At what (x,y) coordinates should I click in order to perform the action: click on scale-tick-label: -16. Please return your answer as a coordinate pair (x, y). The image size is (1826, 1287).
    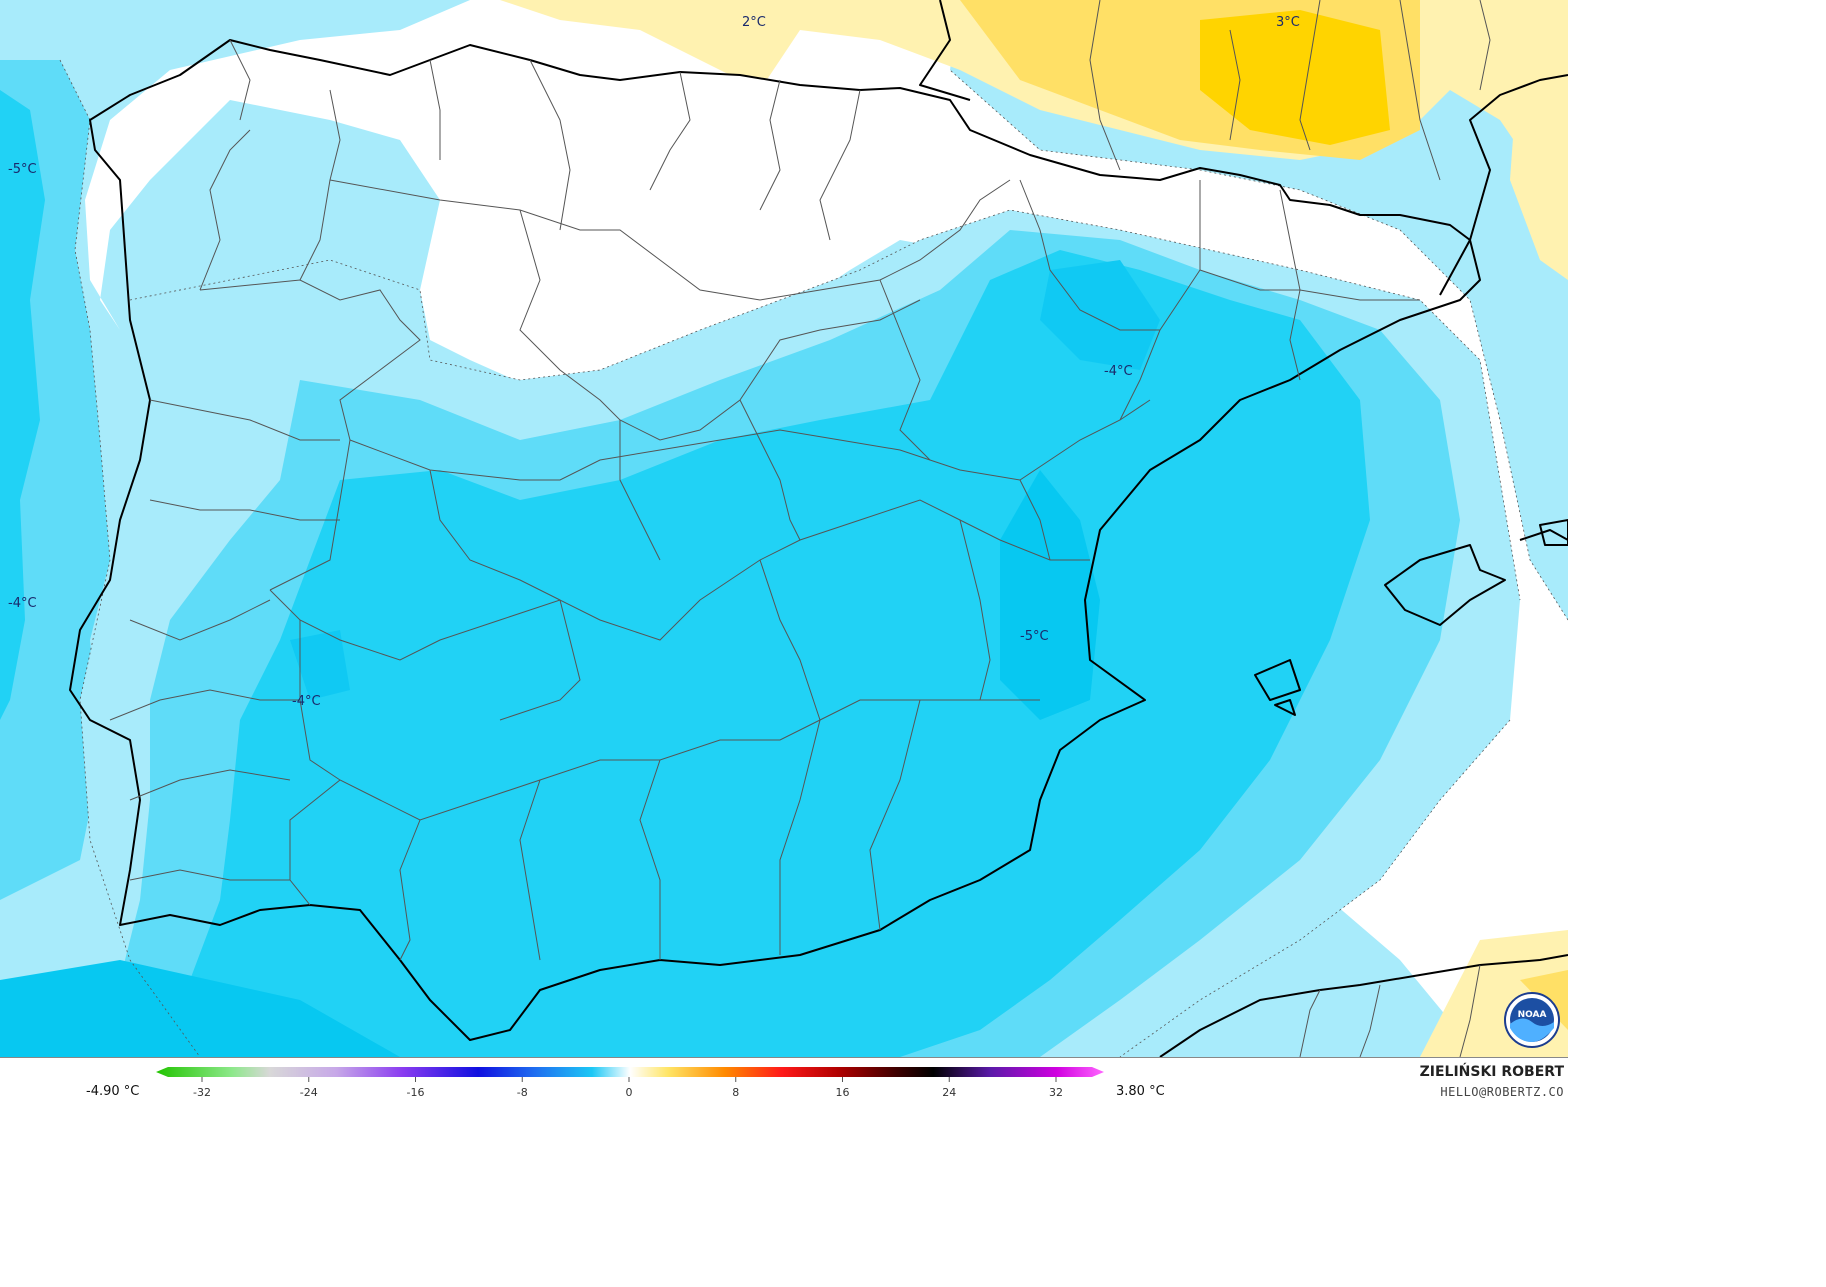
    Looking at the image, I should click on (416, 1092).